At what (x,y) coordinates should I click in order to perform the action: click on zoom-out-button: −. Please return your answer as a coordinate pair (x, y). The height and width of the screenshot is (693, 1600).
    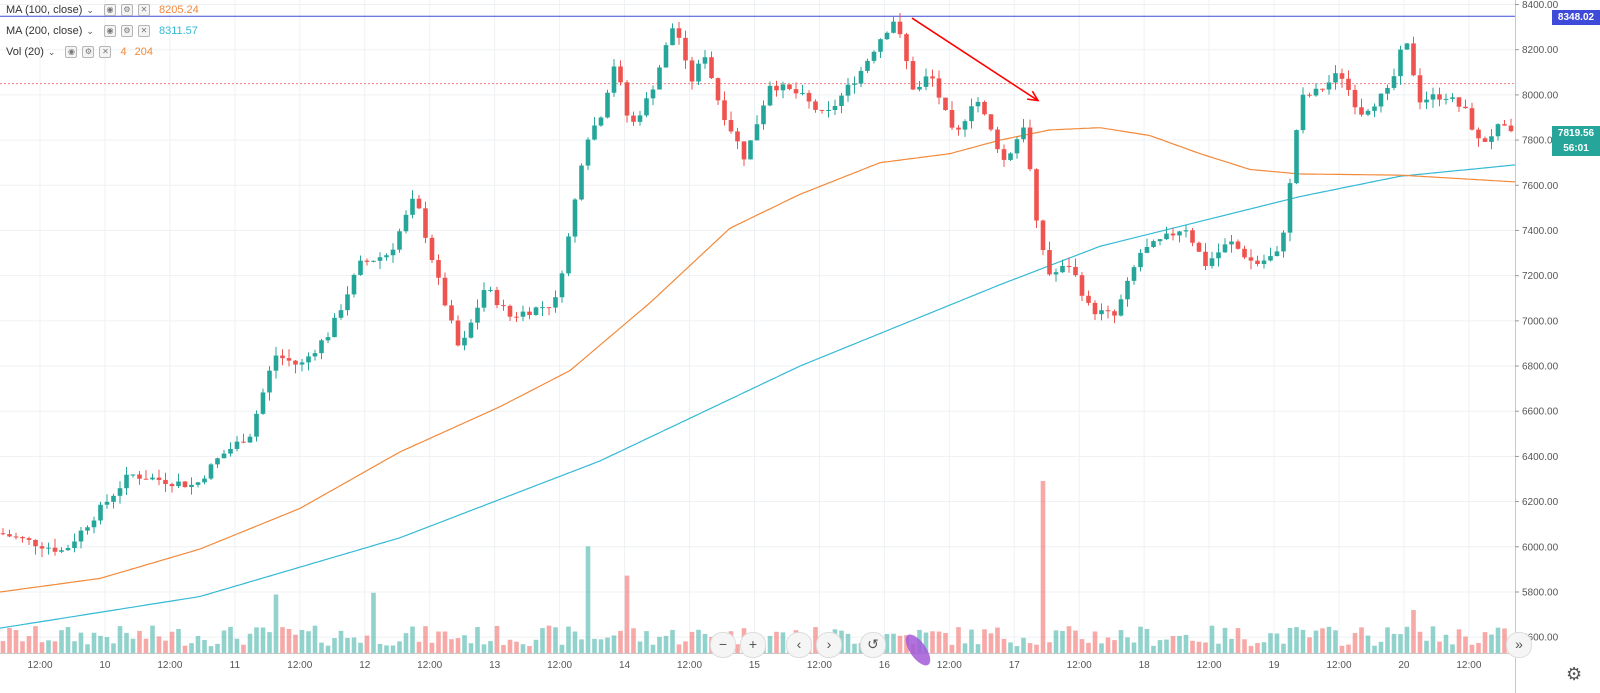
    Looking at the image, I should click on (723, 645).